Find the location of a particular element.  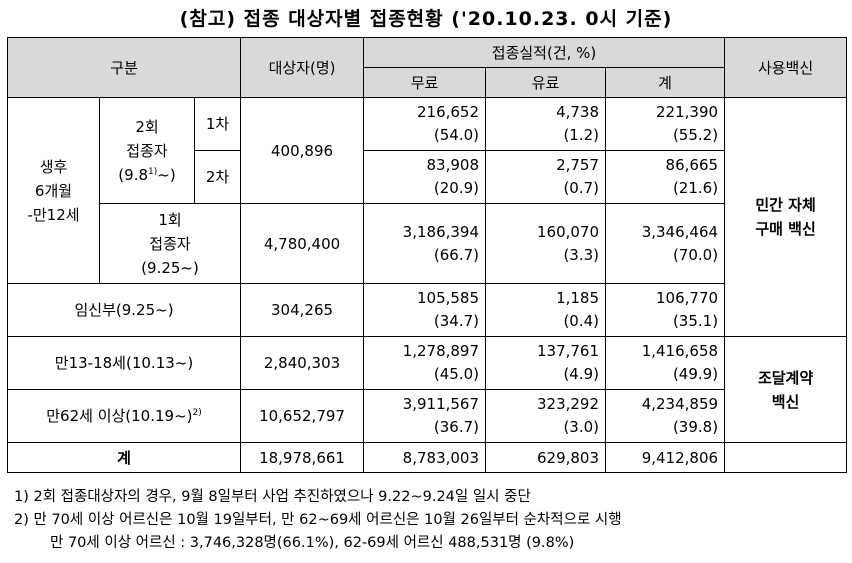

cell-one-dose-paid: 160,070 (3.3) is located at coordinates (546, 243).